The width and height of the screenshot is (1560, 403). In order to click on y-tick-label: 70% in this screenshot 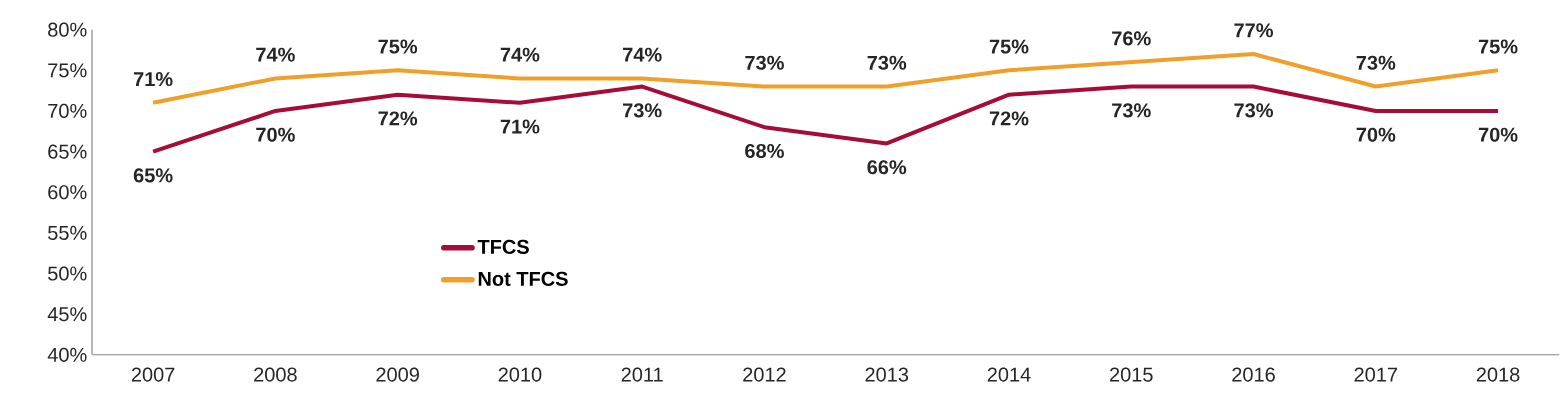, I will do `click(67, 111)`.